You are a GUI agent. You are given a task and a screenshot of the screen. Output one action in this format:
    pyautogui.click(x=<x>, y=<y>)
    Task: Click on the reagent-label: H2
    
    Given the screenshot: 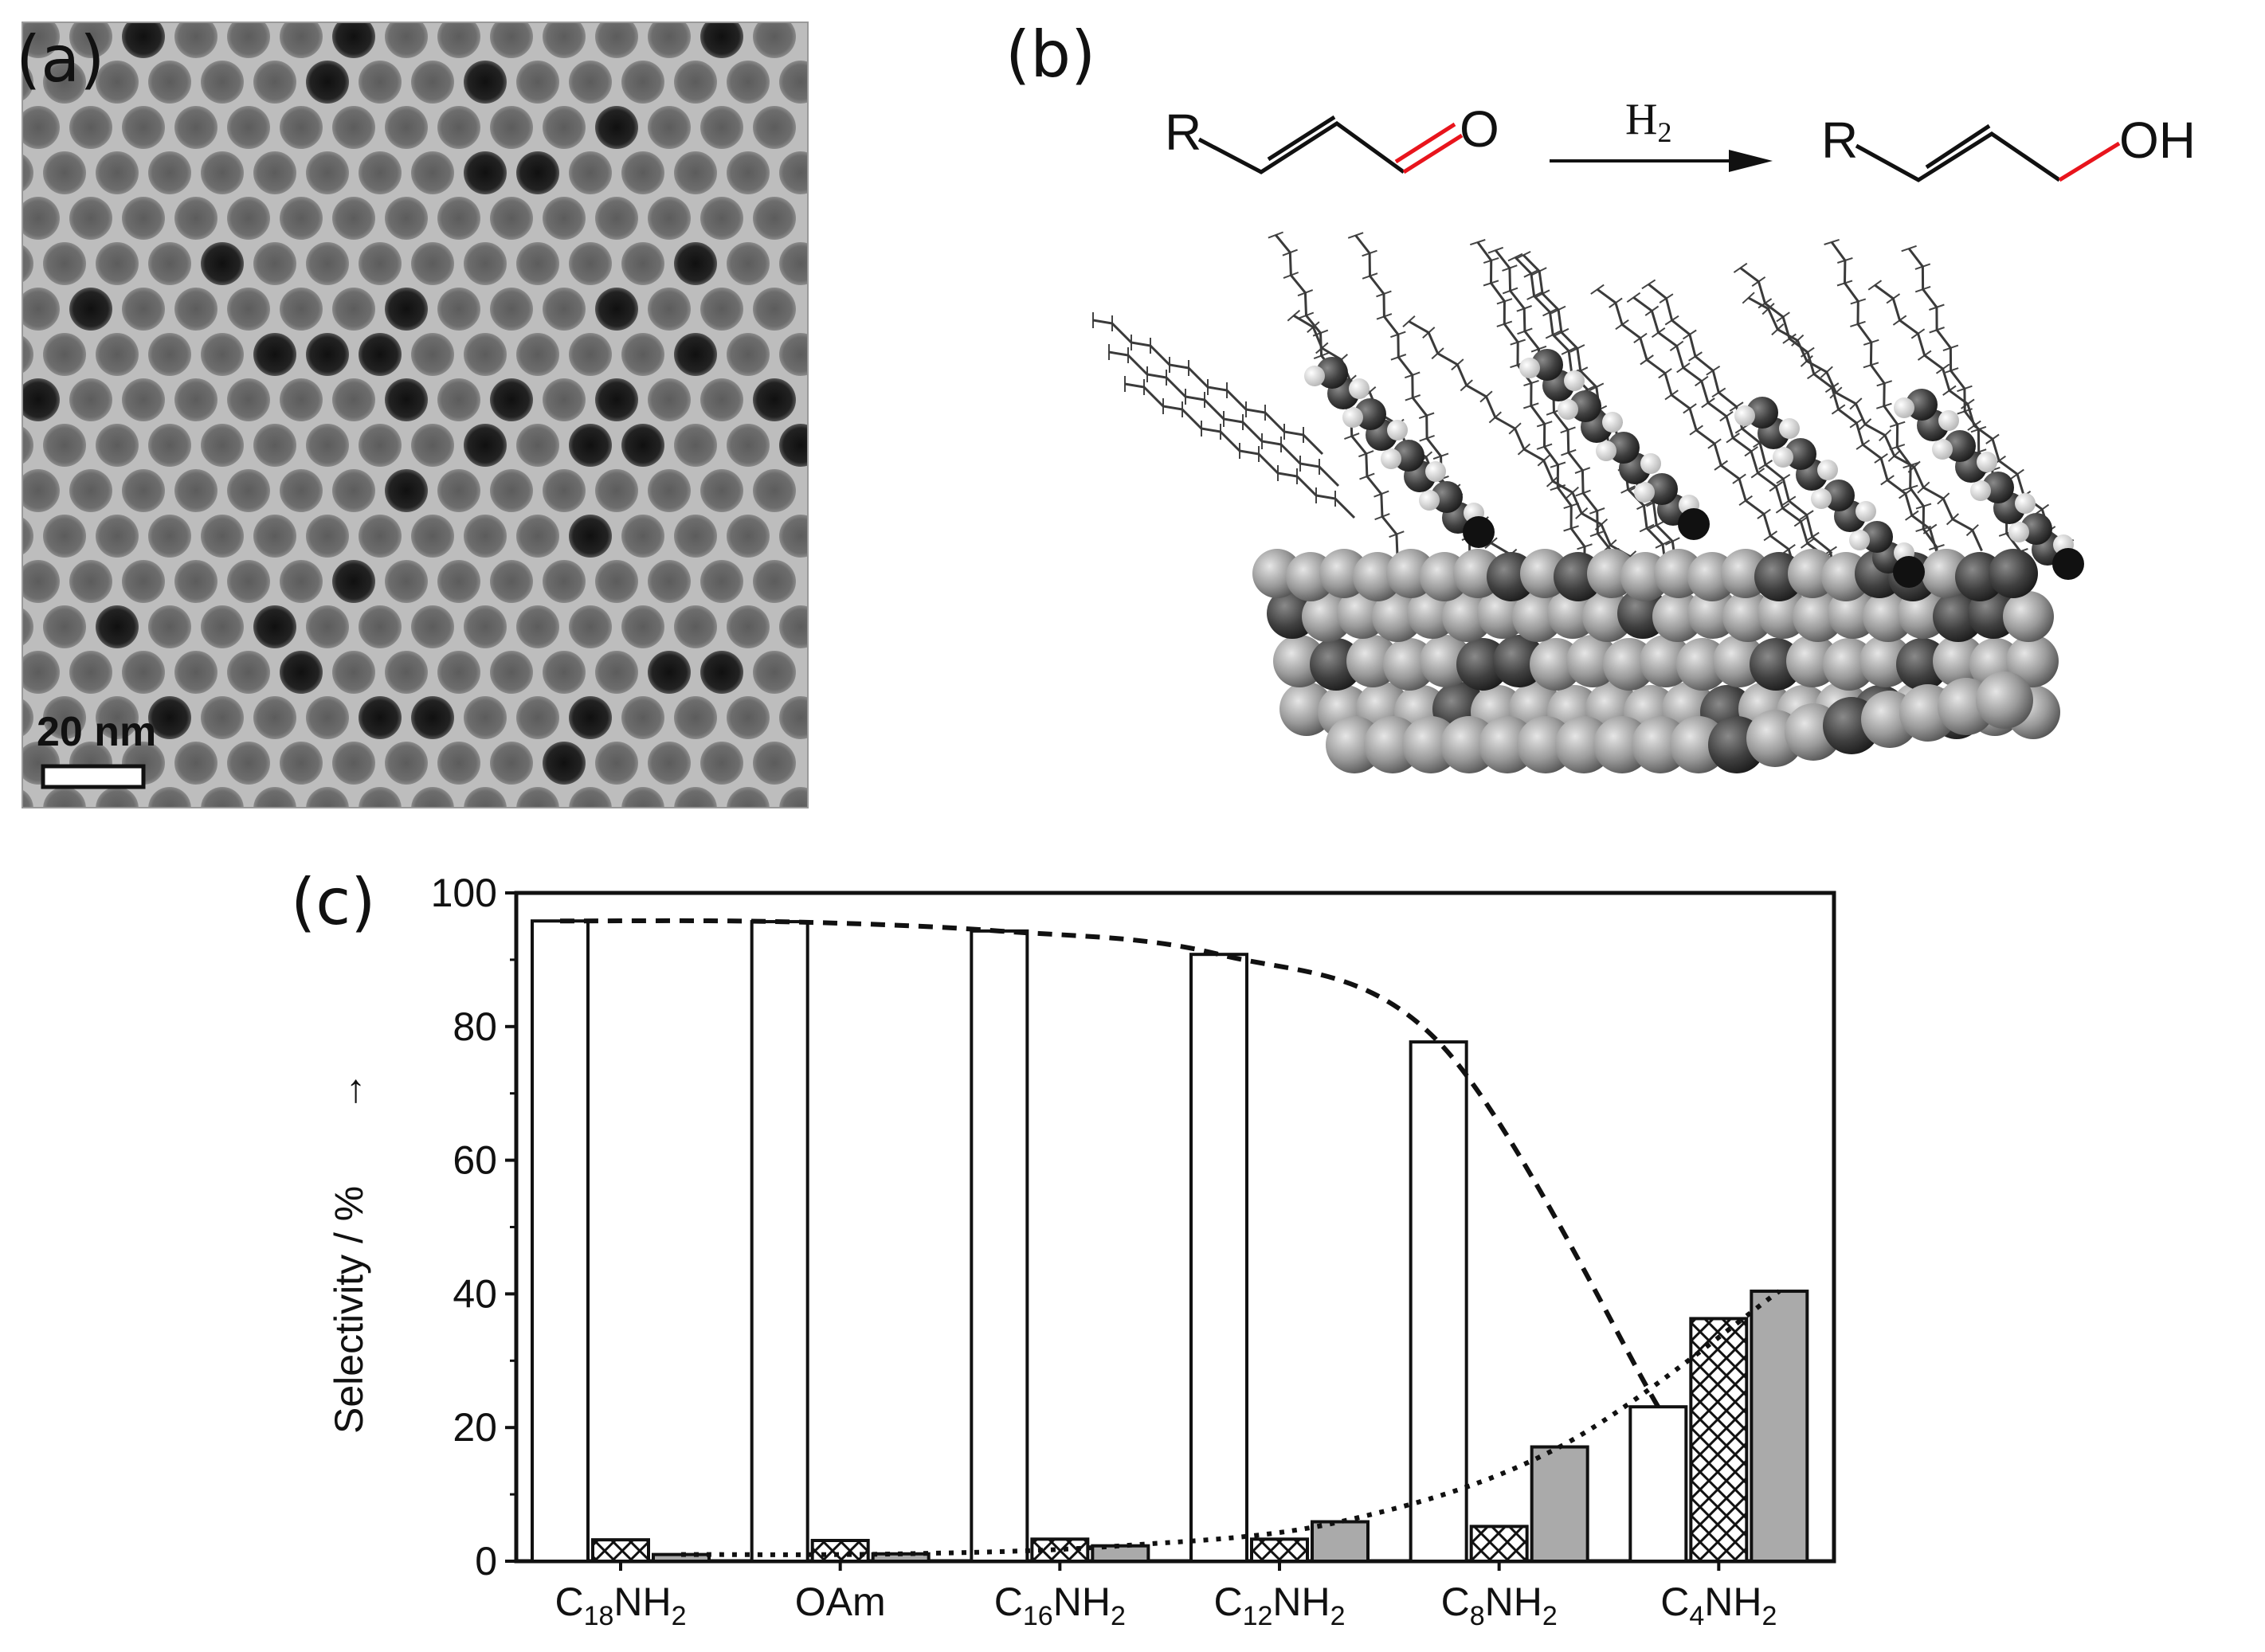 What is the action you would take?
    pyautogui.click(x=1648, y=121)
    